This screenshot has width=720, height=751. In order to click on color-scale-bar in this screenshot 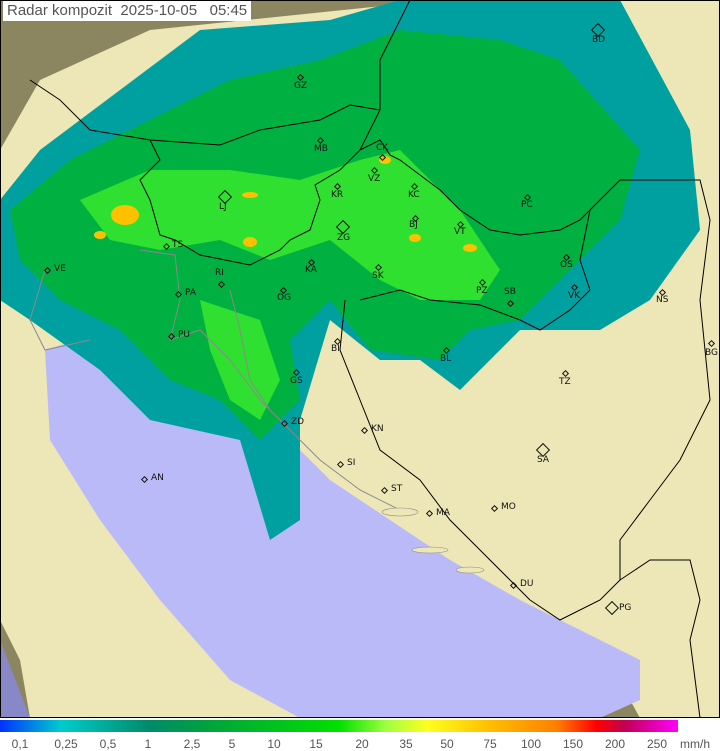, I will do `click(339, 726)`.